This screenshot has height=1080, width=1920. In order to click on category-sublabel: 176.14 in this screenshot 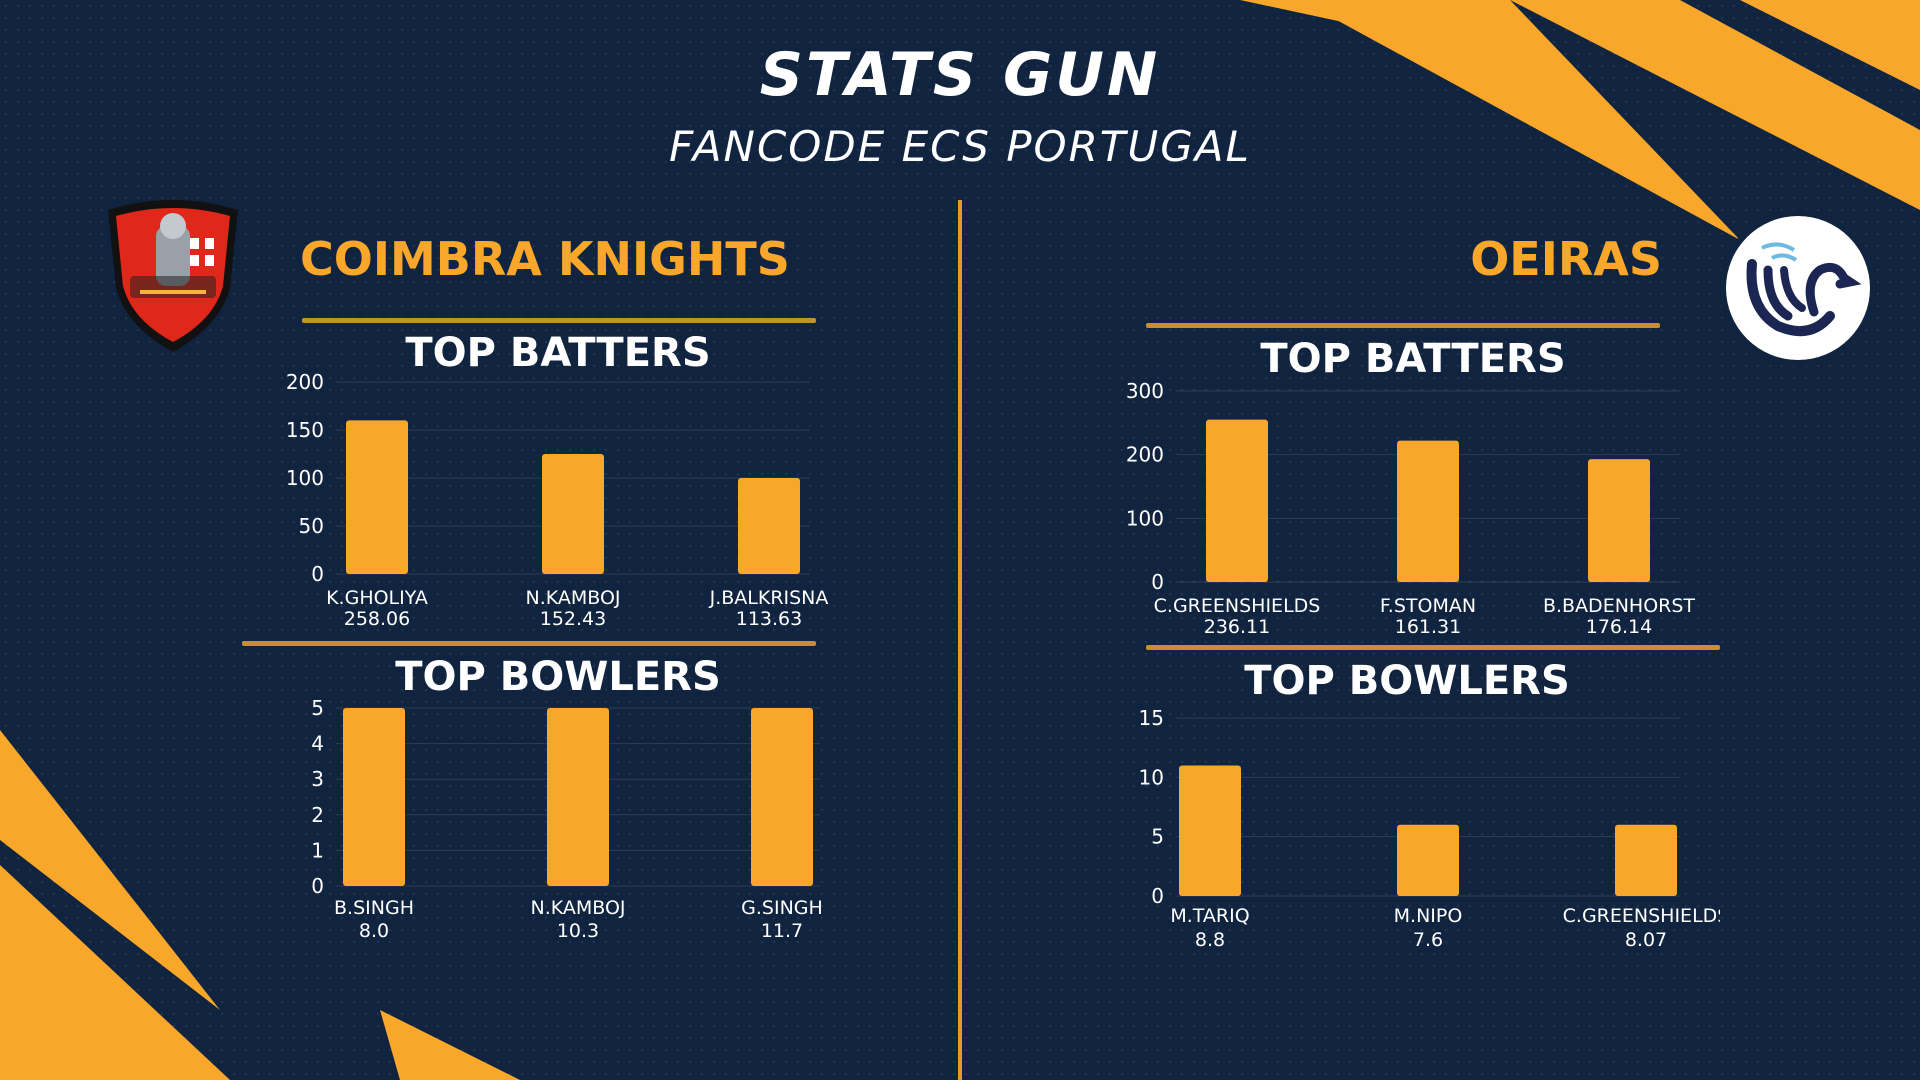, I will do `click(1619, 627)`.